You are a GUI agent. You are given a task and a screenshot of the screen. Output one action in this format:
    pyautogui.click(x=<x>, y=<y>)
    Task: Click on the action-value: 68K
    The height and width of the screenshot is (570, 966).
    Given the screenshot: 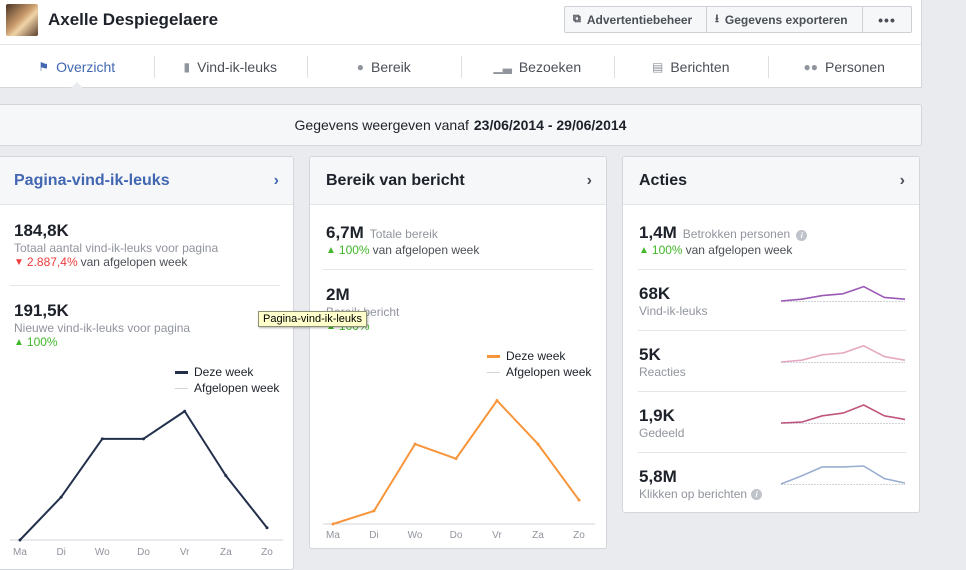 What is the action you would take?
    pyautogui.click(x=655, y=293)
    